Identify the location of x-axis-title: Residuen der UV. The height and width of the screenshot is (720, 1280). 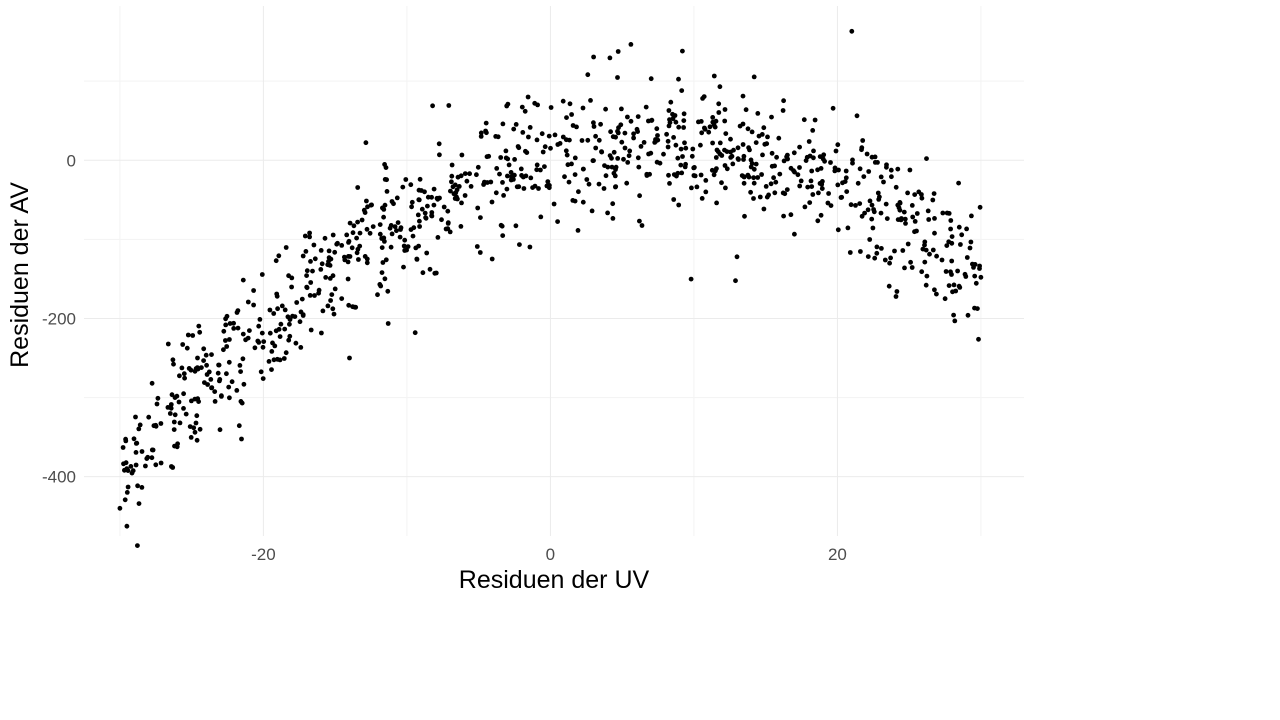
(554, 580).